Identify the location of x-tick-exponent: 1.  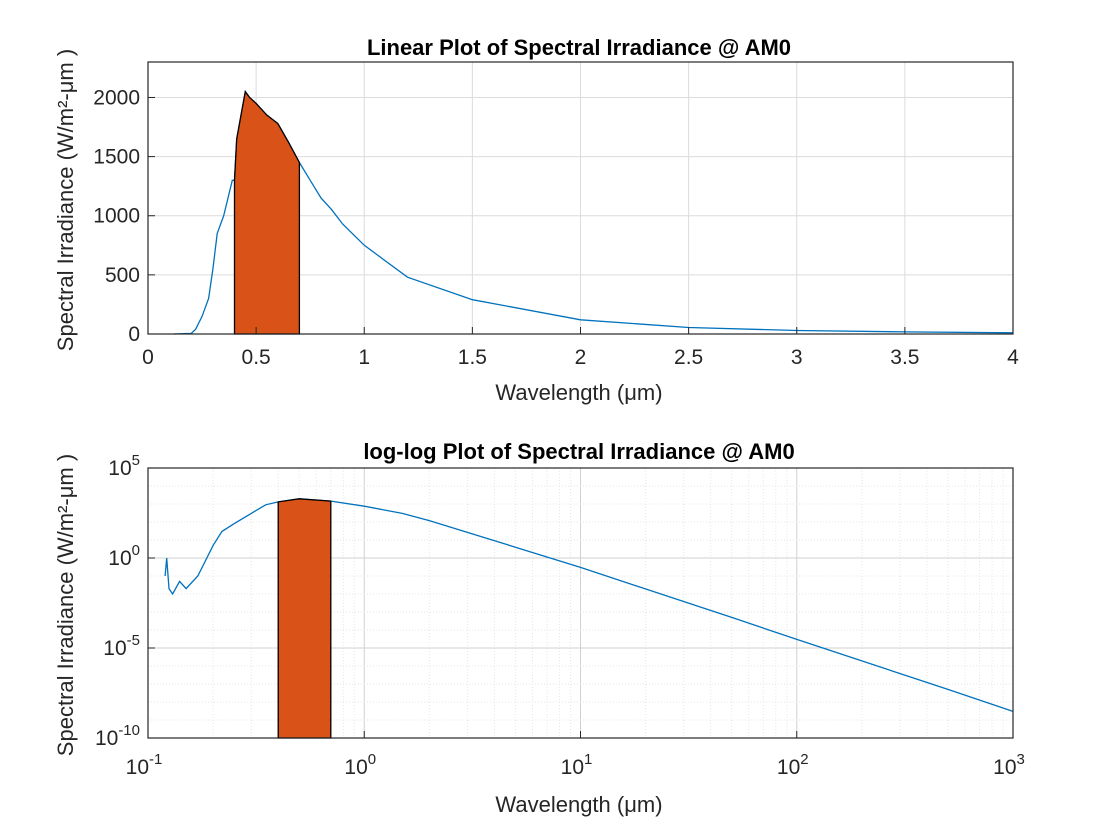
(588, 759).